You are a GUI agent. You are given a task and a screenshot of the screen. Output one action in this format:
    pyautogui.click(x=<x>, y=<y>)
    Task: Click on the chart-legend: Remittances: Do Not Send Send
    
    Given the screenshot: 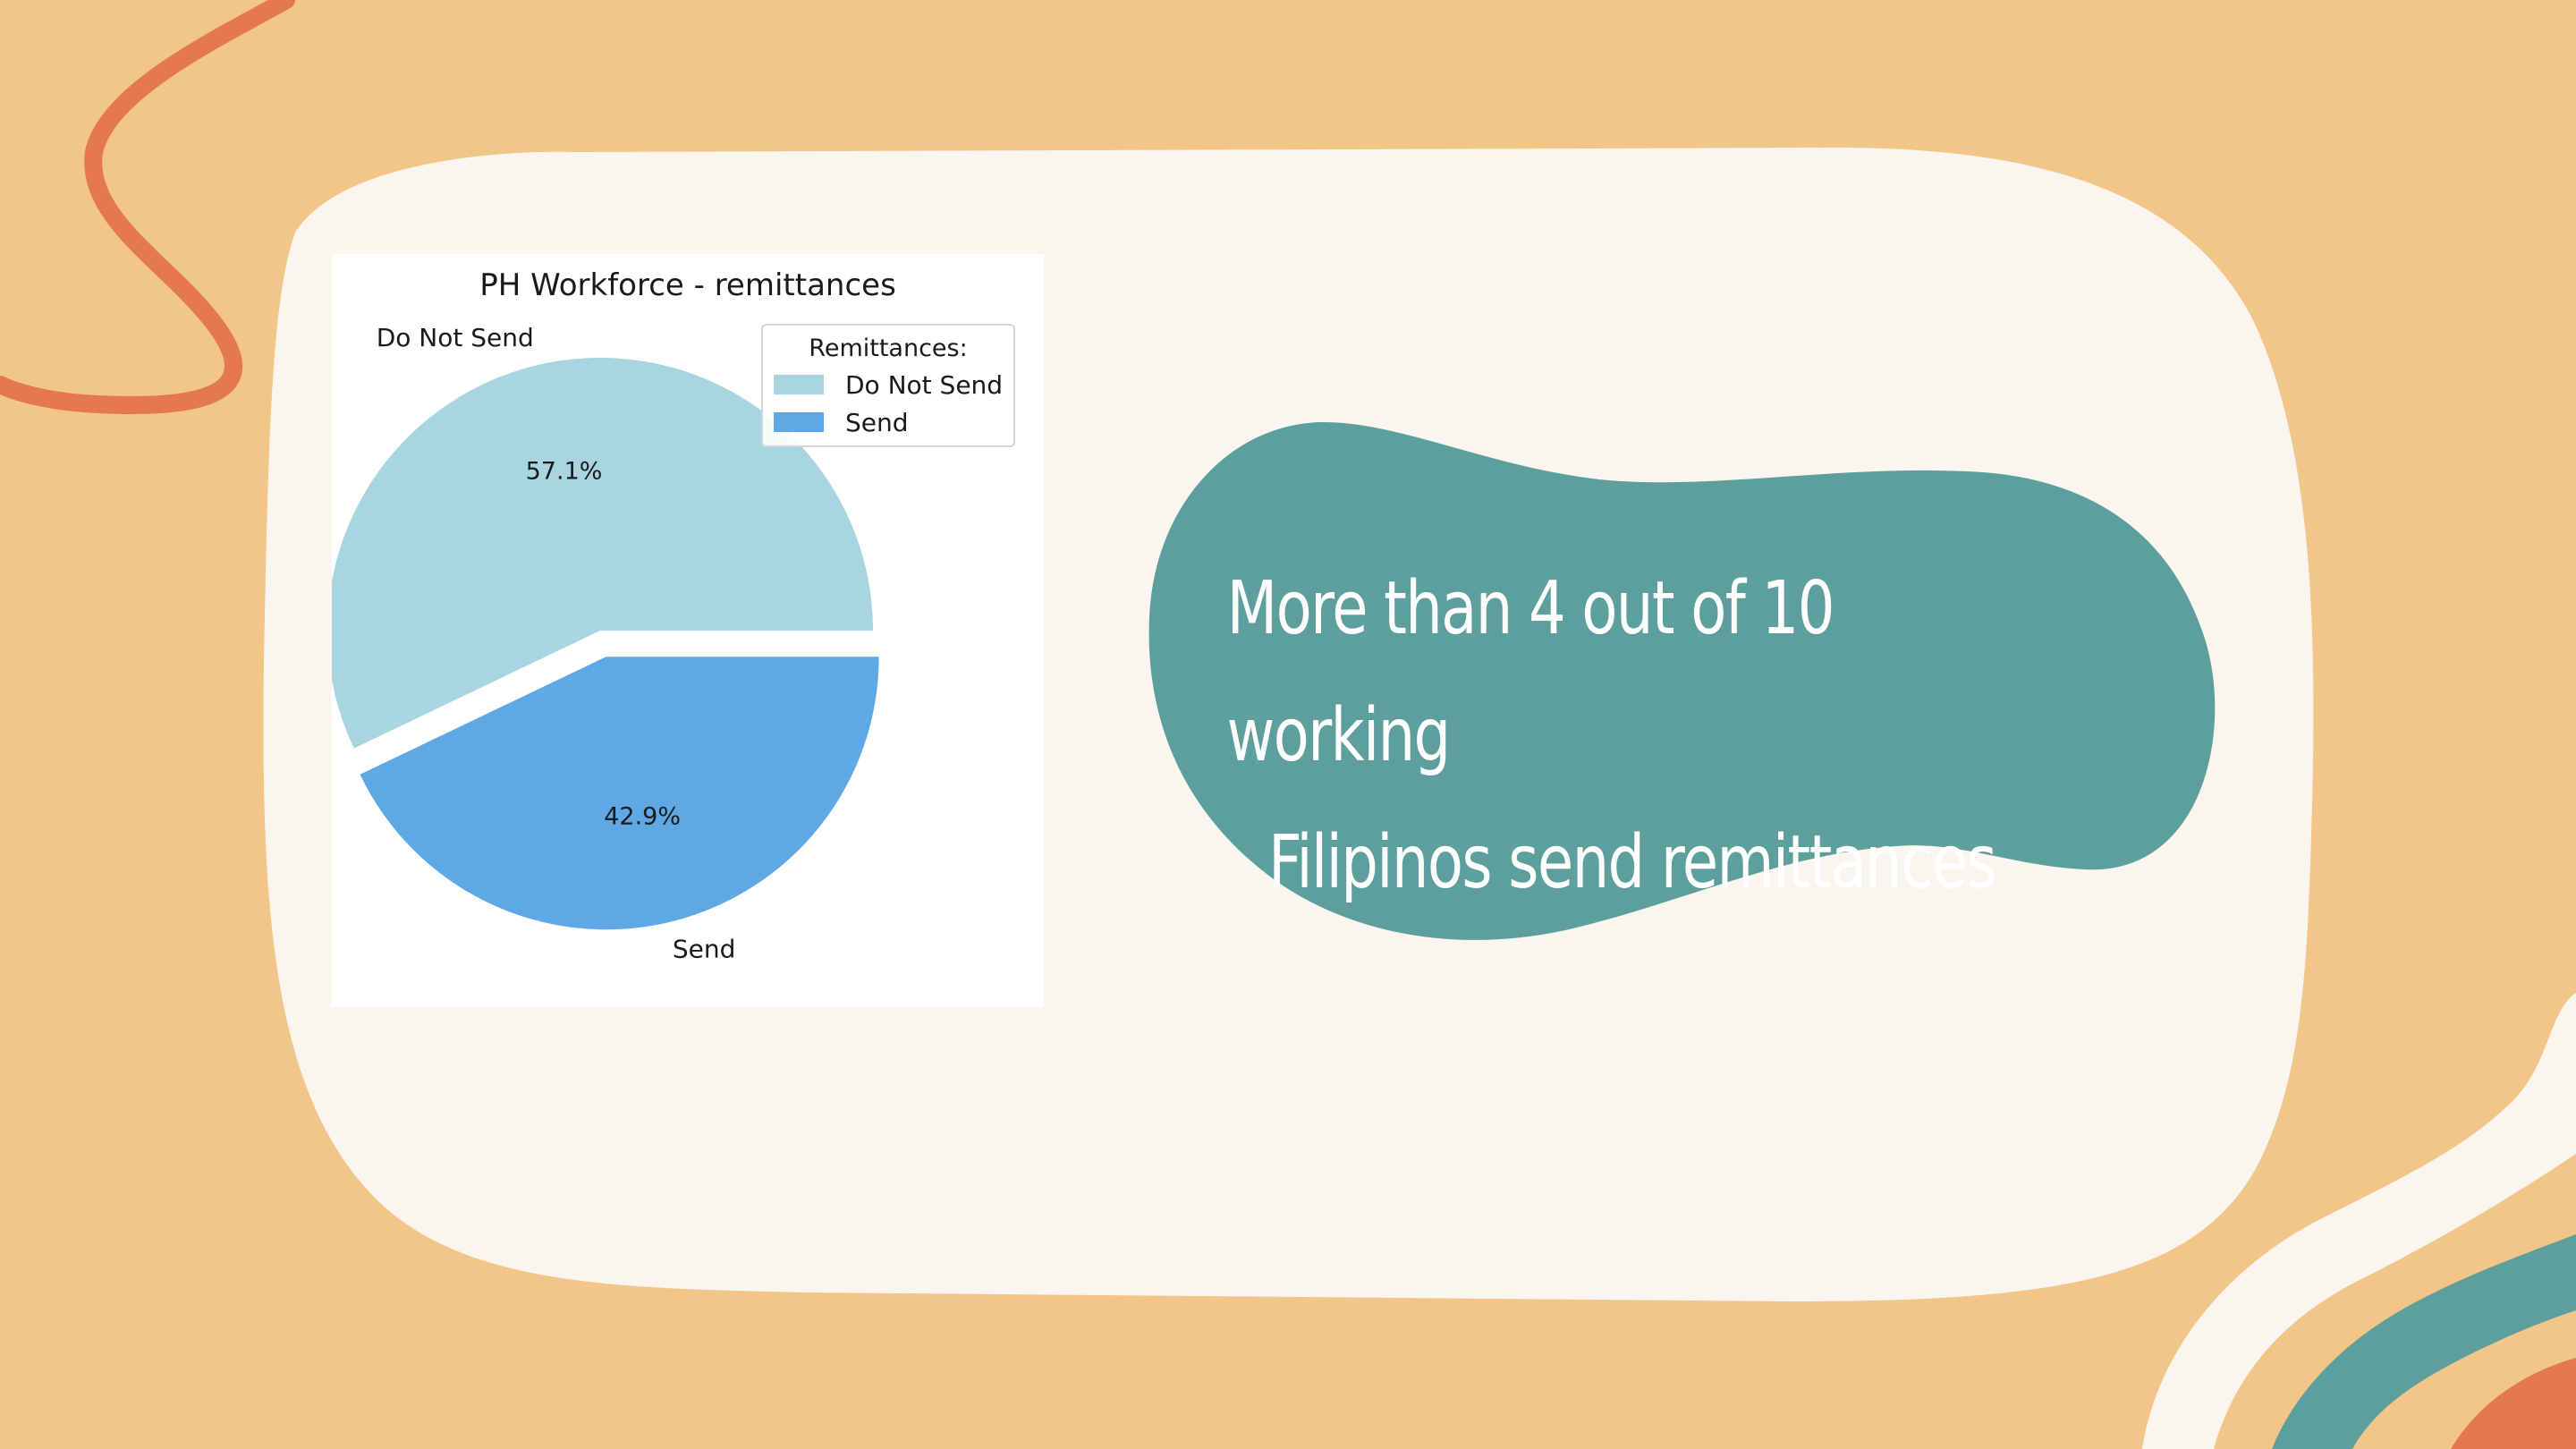 What is the action you would take?
    pyautogui.click(x=888, y=385)
    